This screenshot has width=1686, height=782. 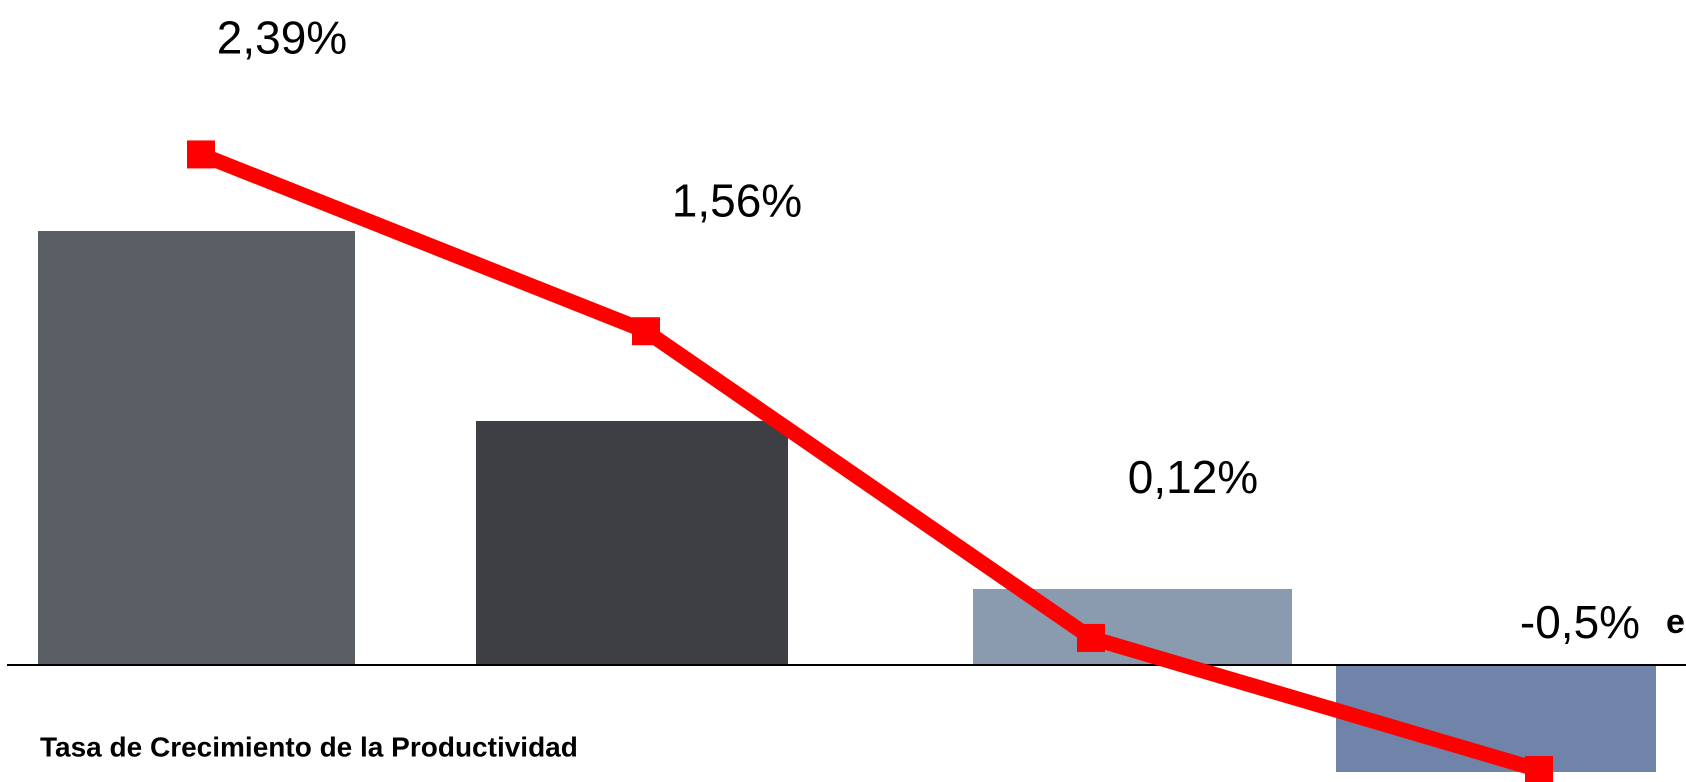 I want to click on annotation: e, so click(x=1675, y=622).